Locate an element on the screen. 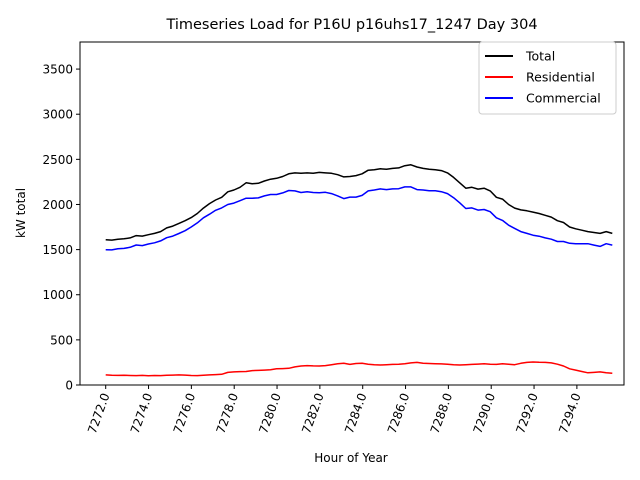  series-line-commercial is located at coordinates (359, 218).